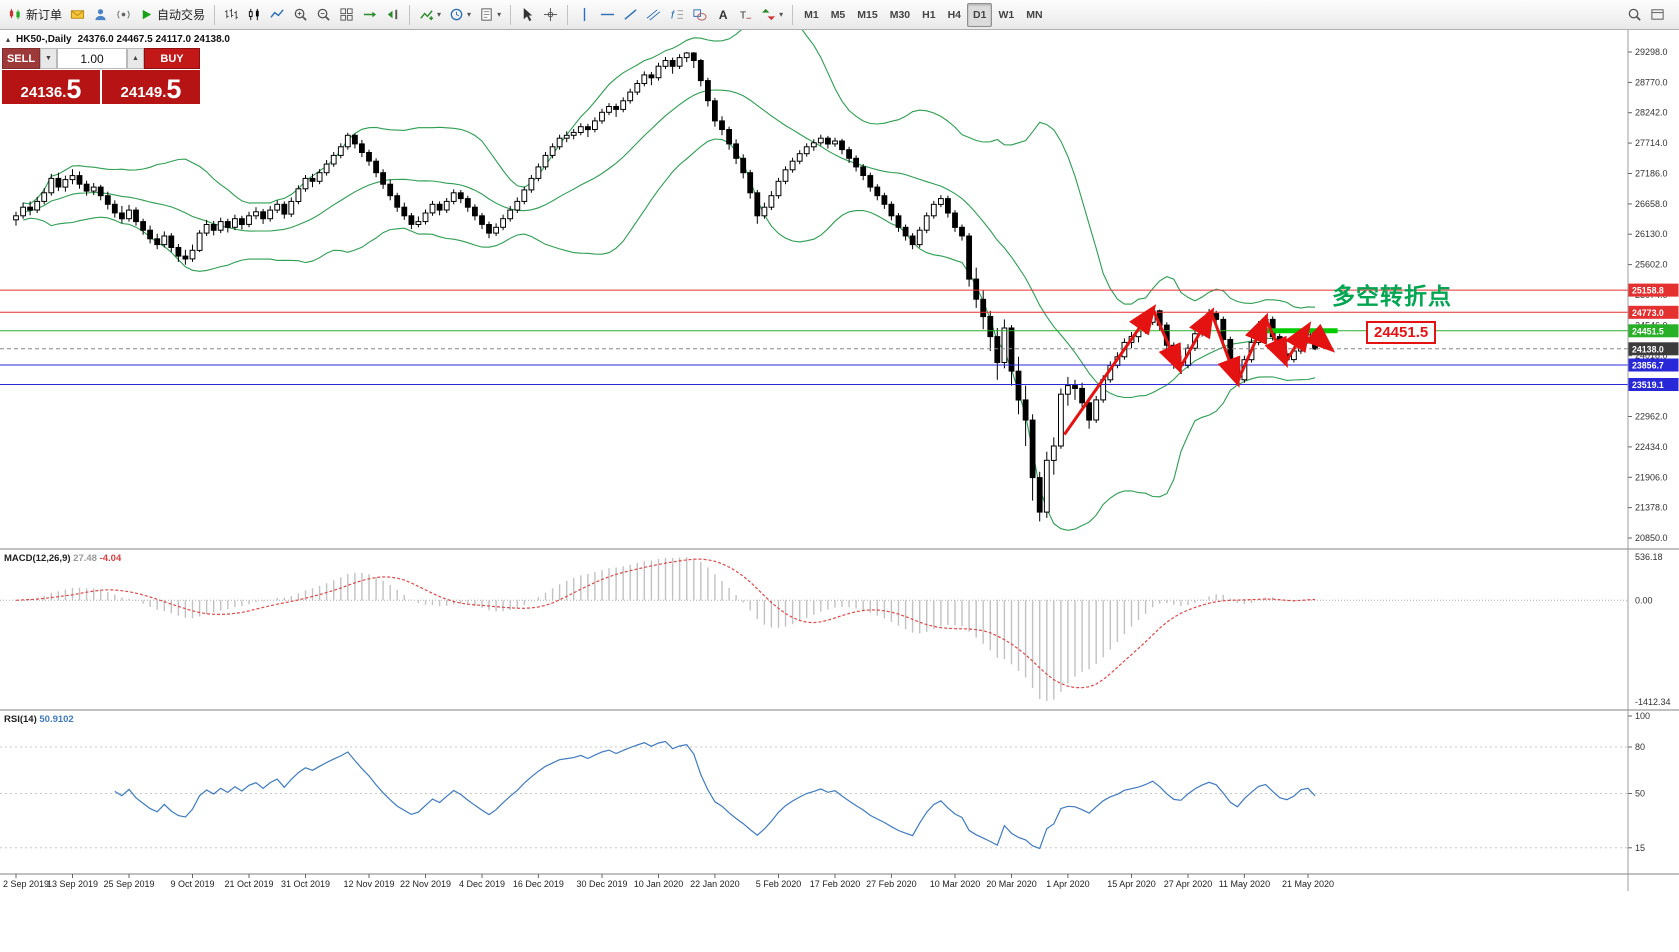 The image size is (1679, 952). I want to click on chart-shift-button, so click(392, 15).